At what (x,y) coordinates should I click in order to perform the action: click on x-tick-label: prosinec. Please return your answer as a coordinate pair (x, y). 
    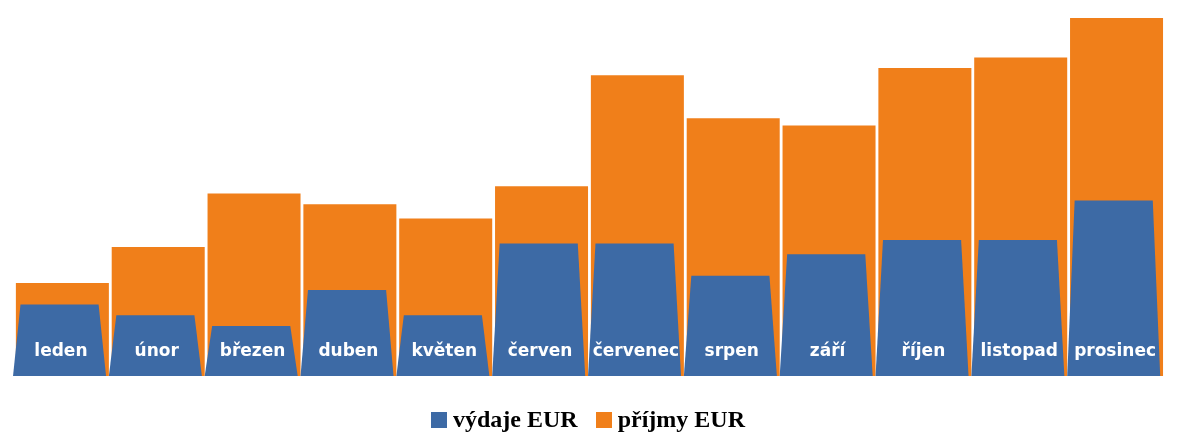
    Looking at the image, I should click on (1115, 350).